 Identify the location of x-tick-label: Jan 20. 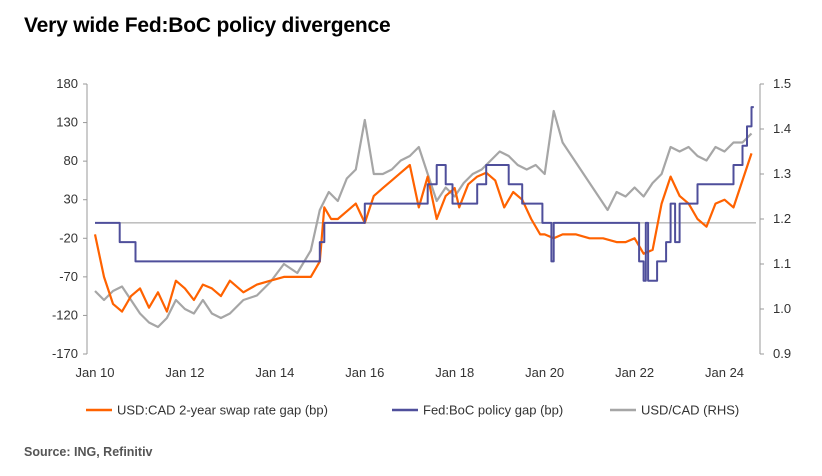
(544, 372).